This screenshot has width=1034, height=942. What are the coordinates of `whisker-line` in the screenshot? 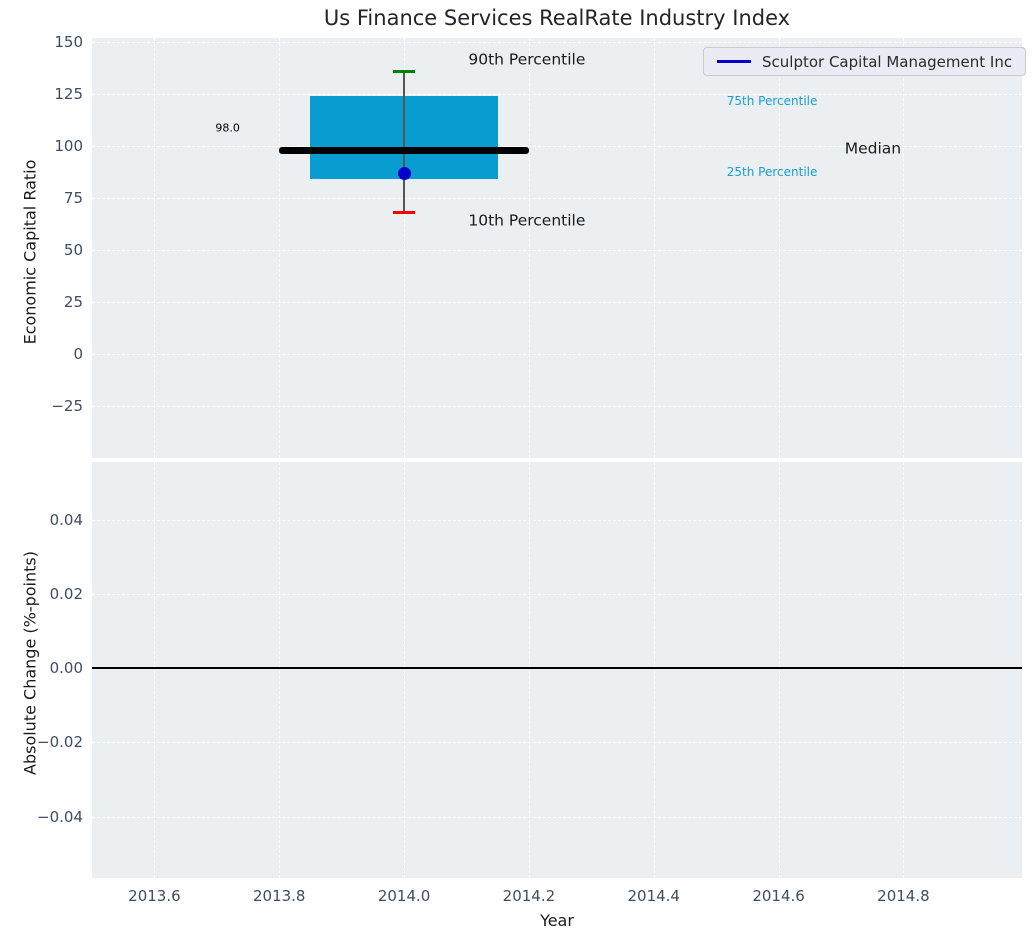 It's located at (404, 142).